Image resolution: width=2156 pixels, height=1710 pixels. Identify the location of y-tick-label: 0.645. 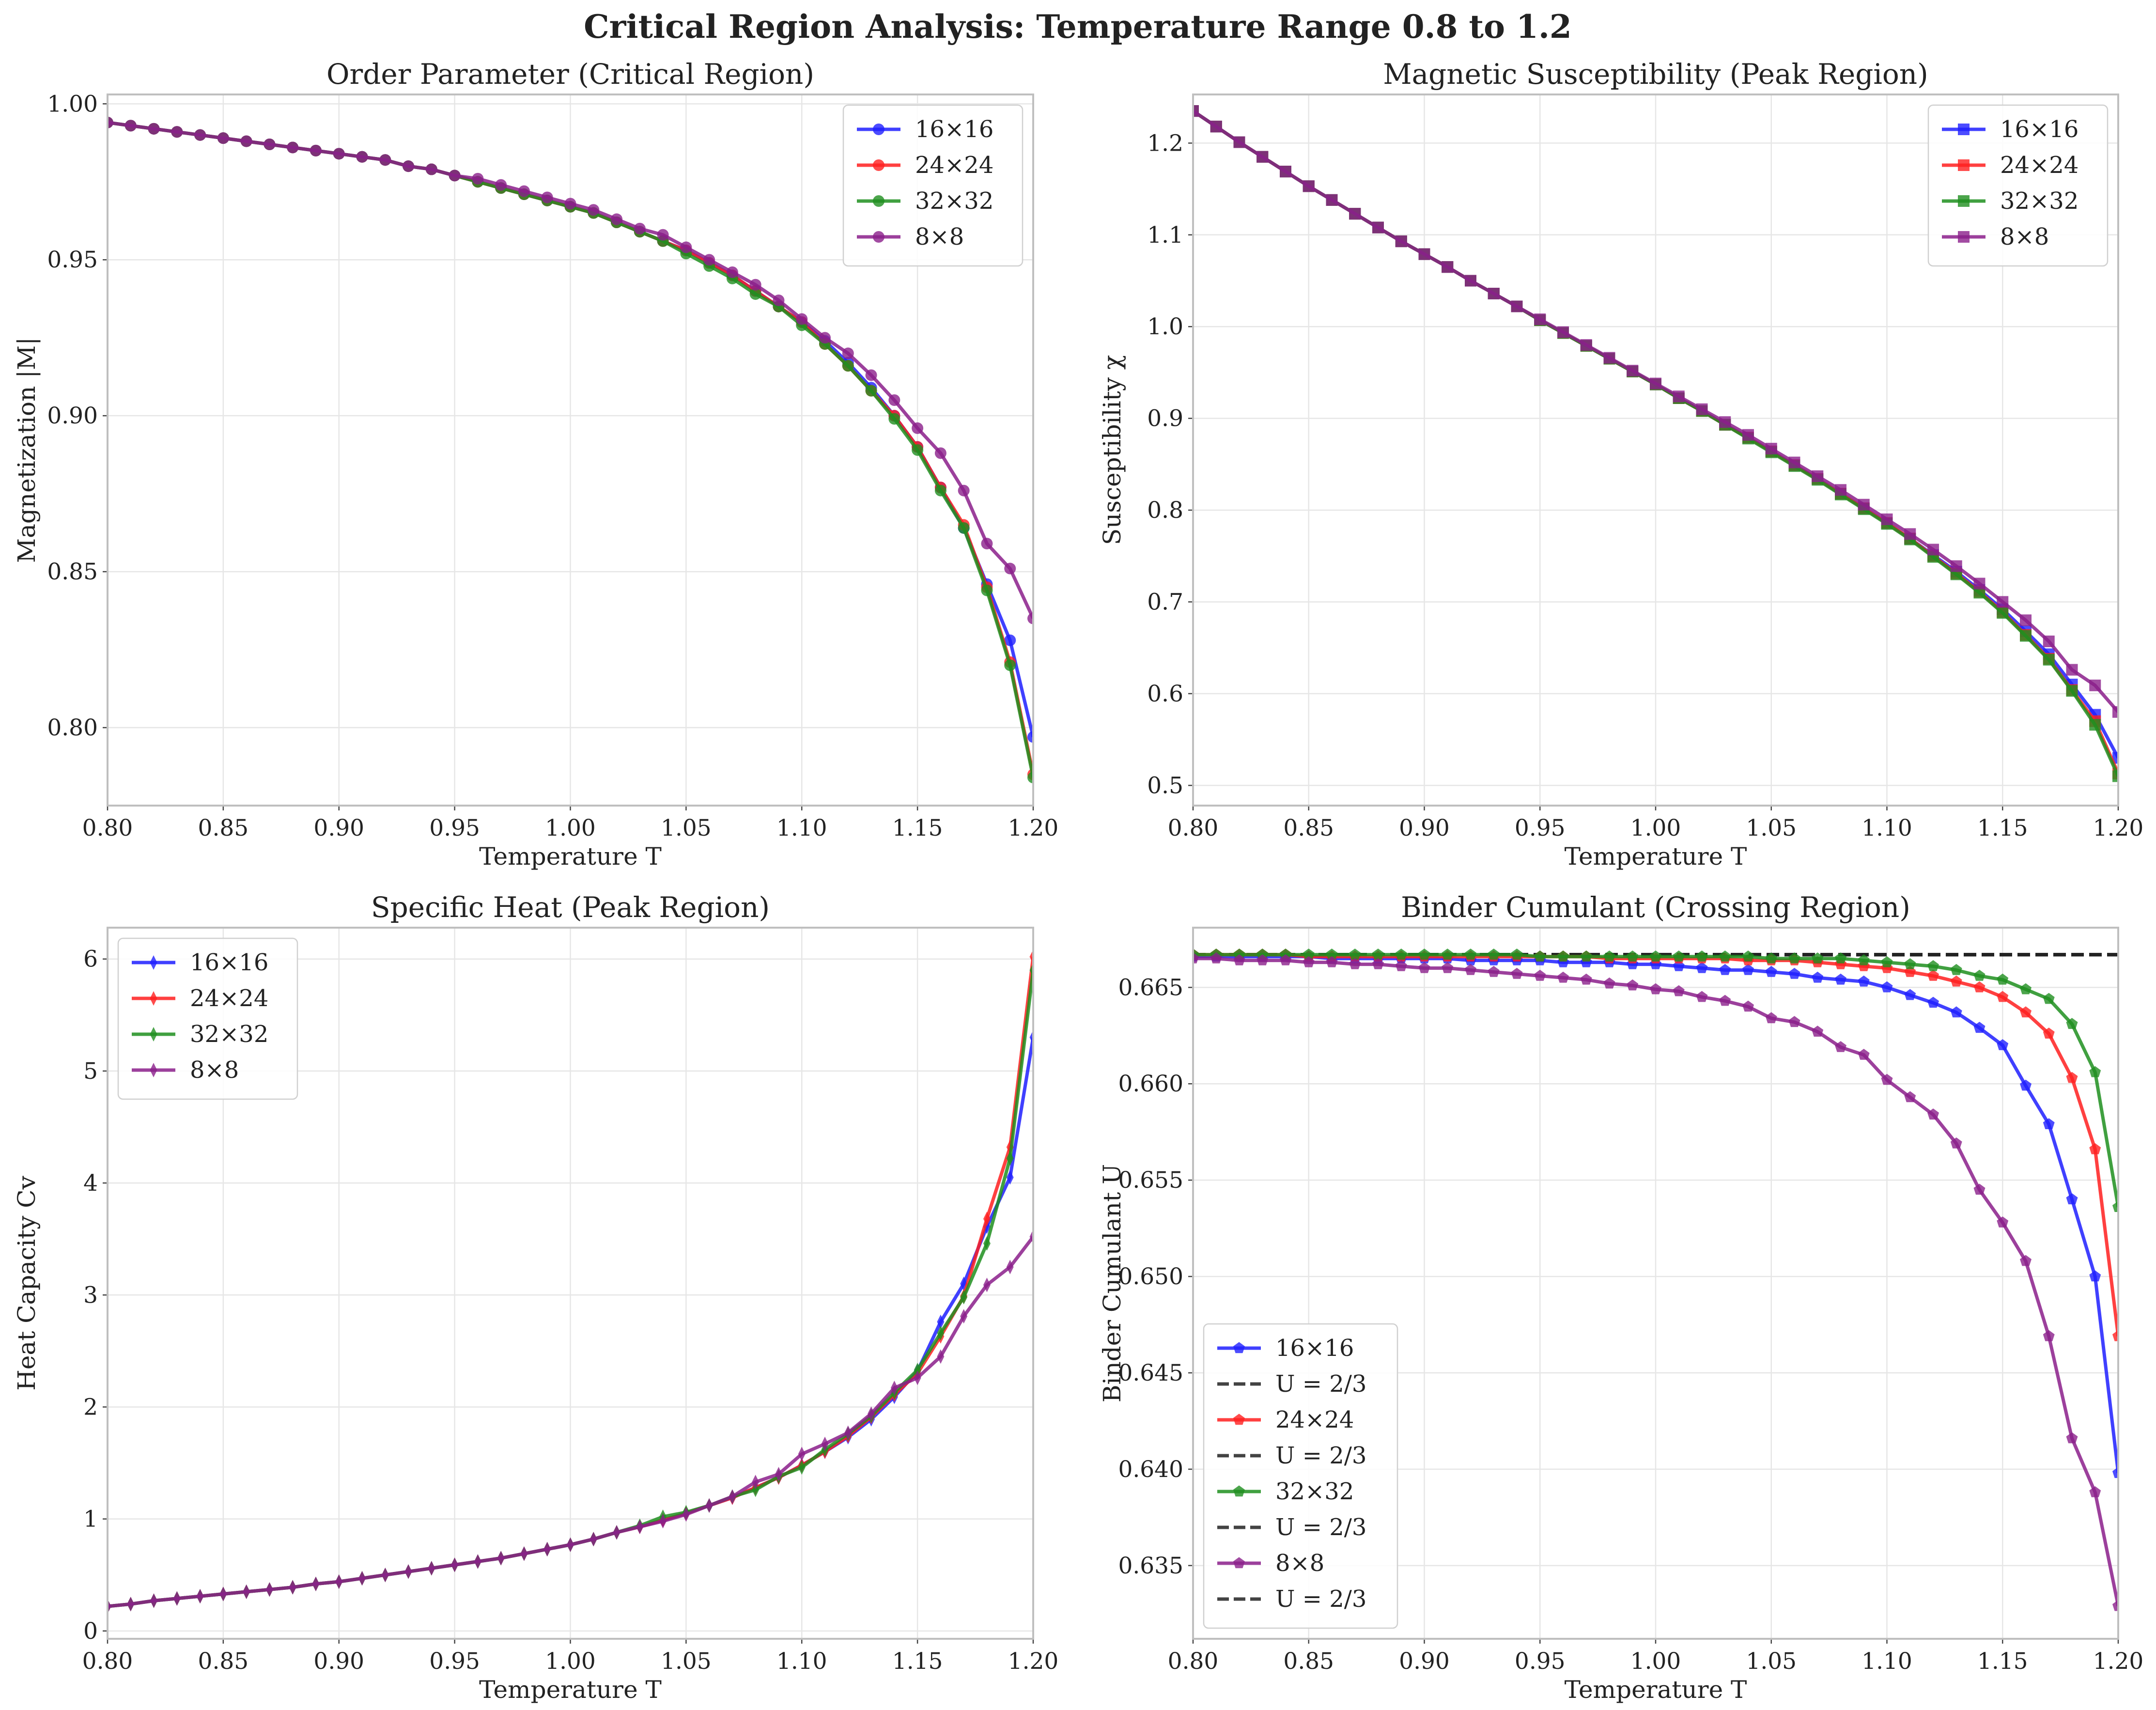
(1150, 1373).